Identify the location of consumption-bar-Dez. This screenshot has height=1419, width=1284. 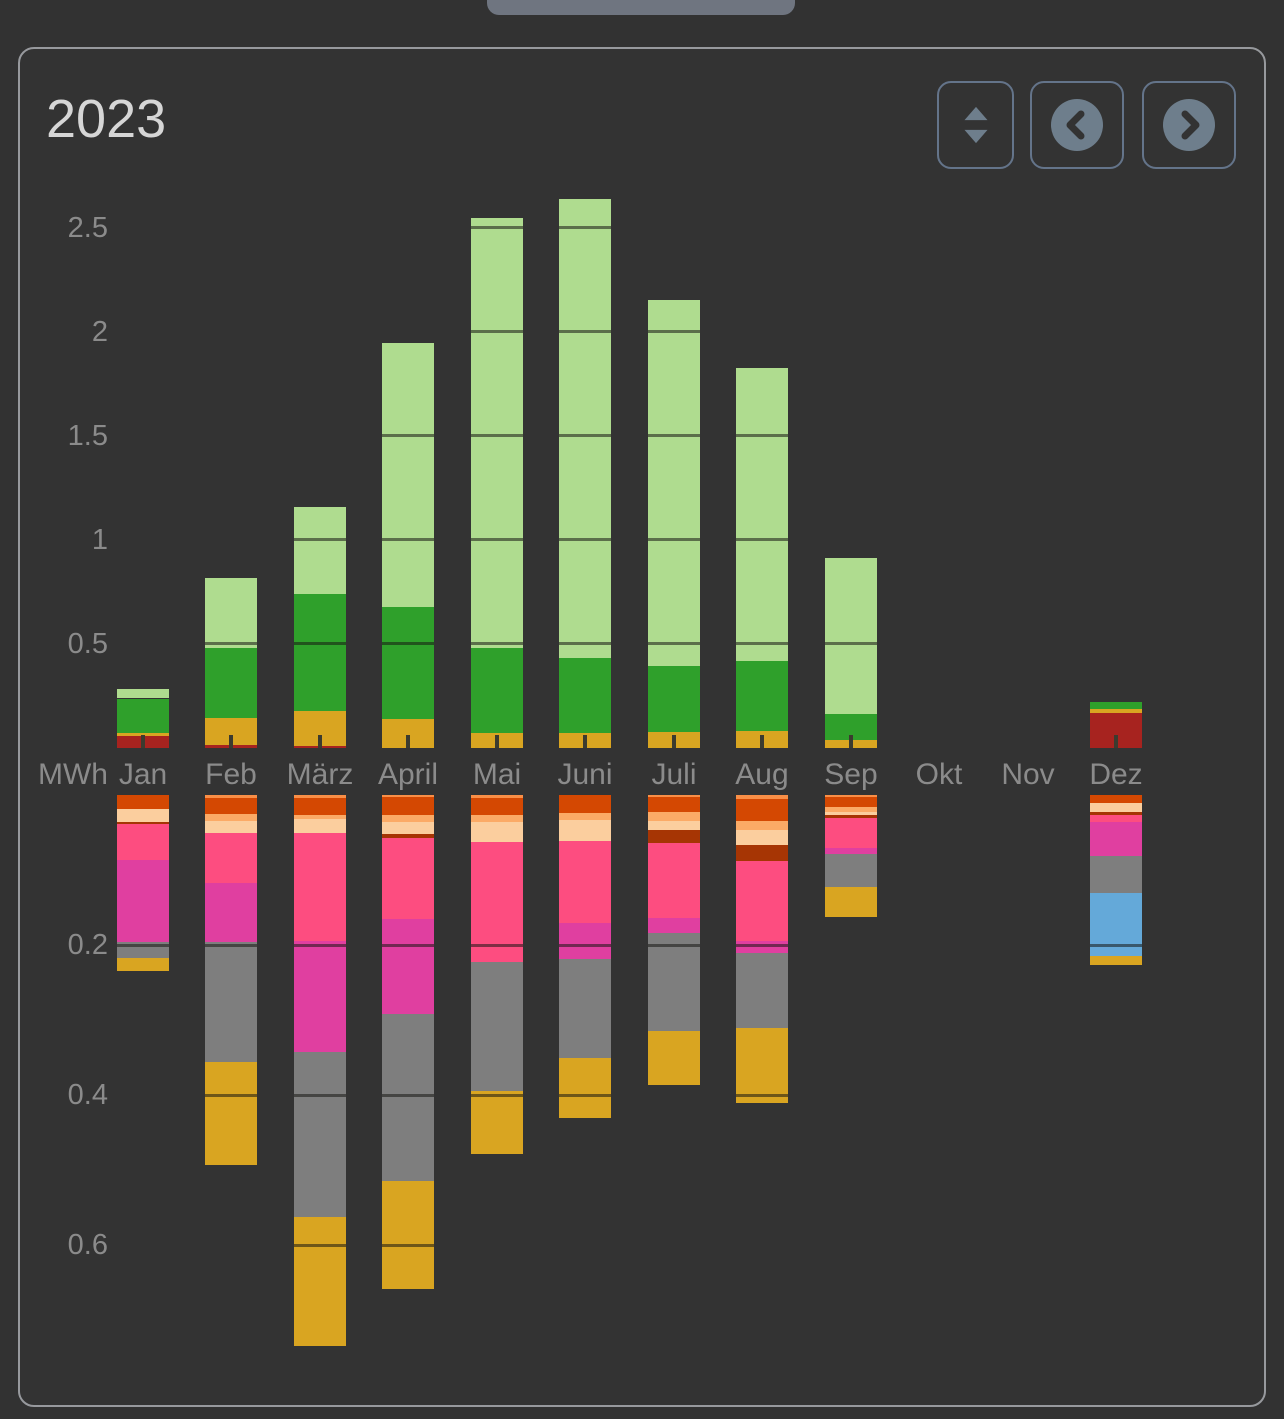
(1116, 880).